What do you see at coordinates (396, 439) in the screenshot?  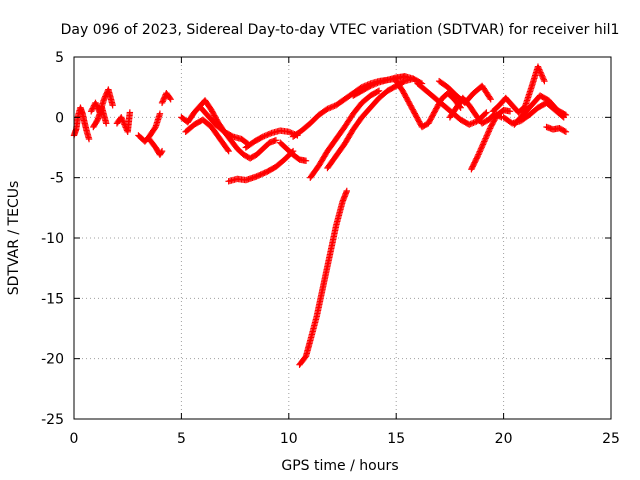 I see `x-tick-label: 15` at bounding box center [396, 439].